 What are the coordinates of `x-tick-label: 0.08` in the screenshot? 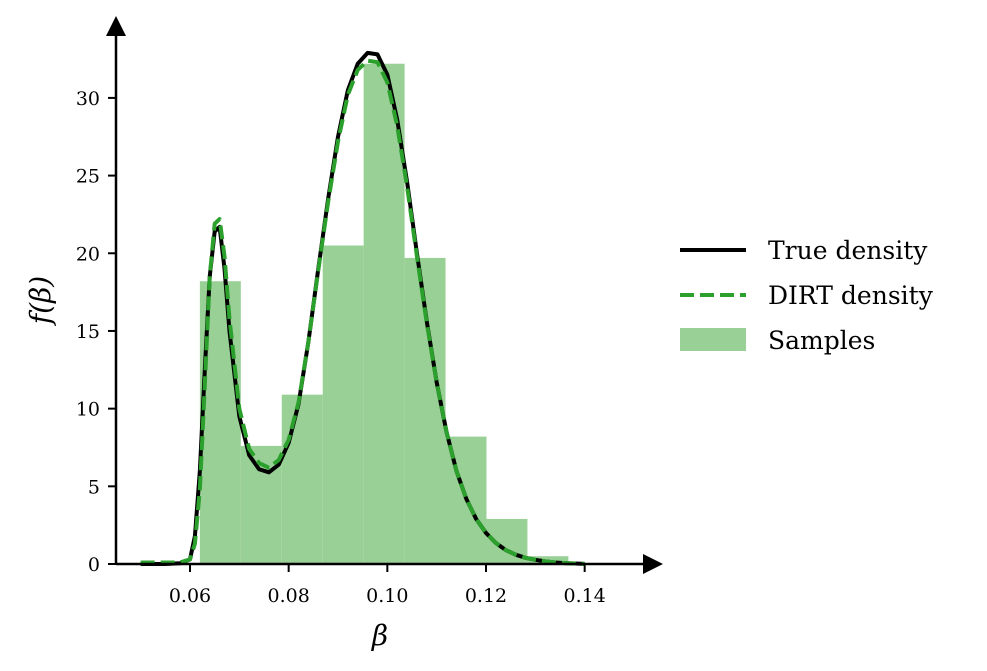 It's located at (289, 596).